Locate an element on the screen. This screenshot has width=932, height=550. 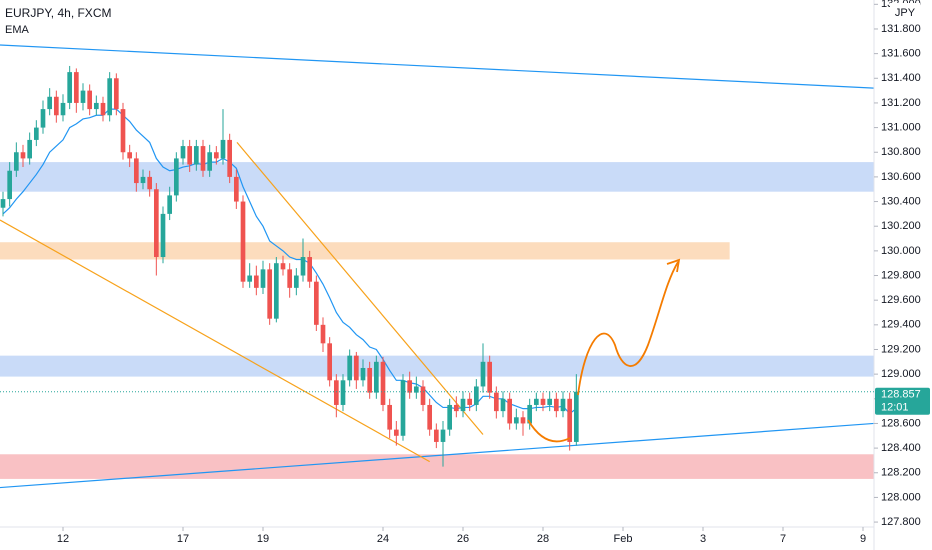
y-tick-label: 129.200 is located at coordinates (901, 349).